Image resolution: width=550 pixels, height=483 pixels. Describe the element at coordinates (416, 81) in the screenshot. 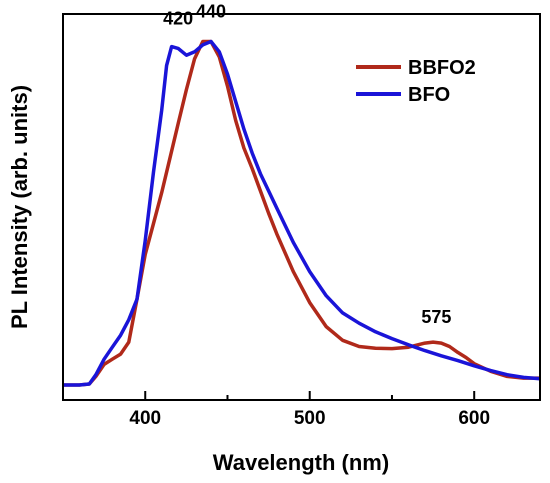

I see `legend: BBFO2 BFO` at that location.